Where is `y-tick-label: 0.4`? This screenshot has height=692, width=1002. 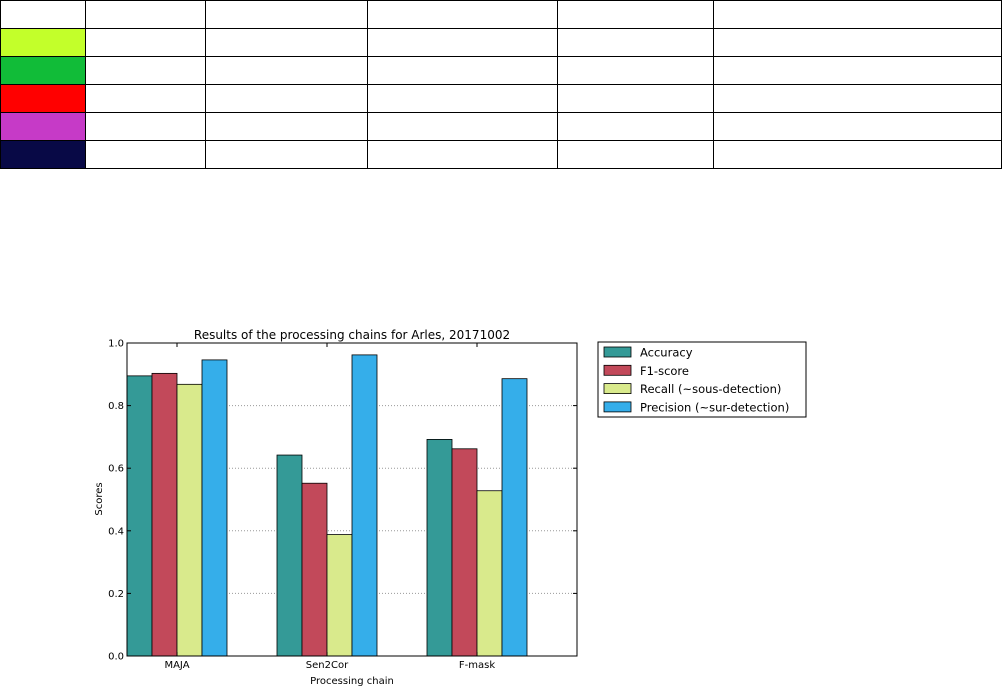
y-tick-label: 0.4 is located at coordinates (116, 531).